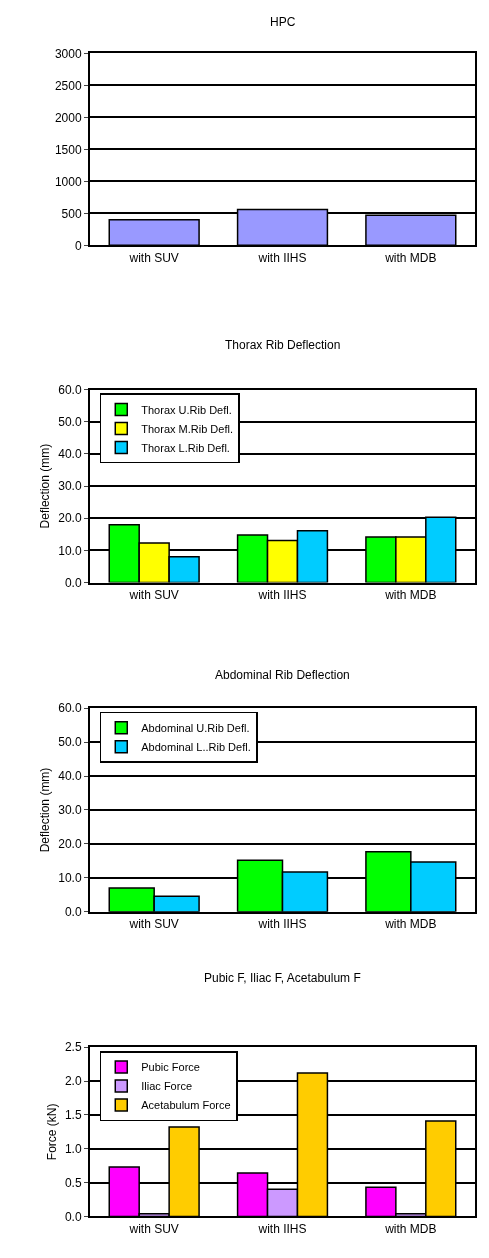 The image size is (489, 1258). Describe the element at coordinates (78, 245) in the screenshot. I see `y-tick-label: 0` at that location.